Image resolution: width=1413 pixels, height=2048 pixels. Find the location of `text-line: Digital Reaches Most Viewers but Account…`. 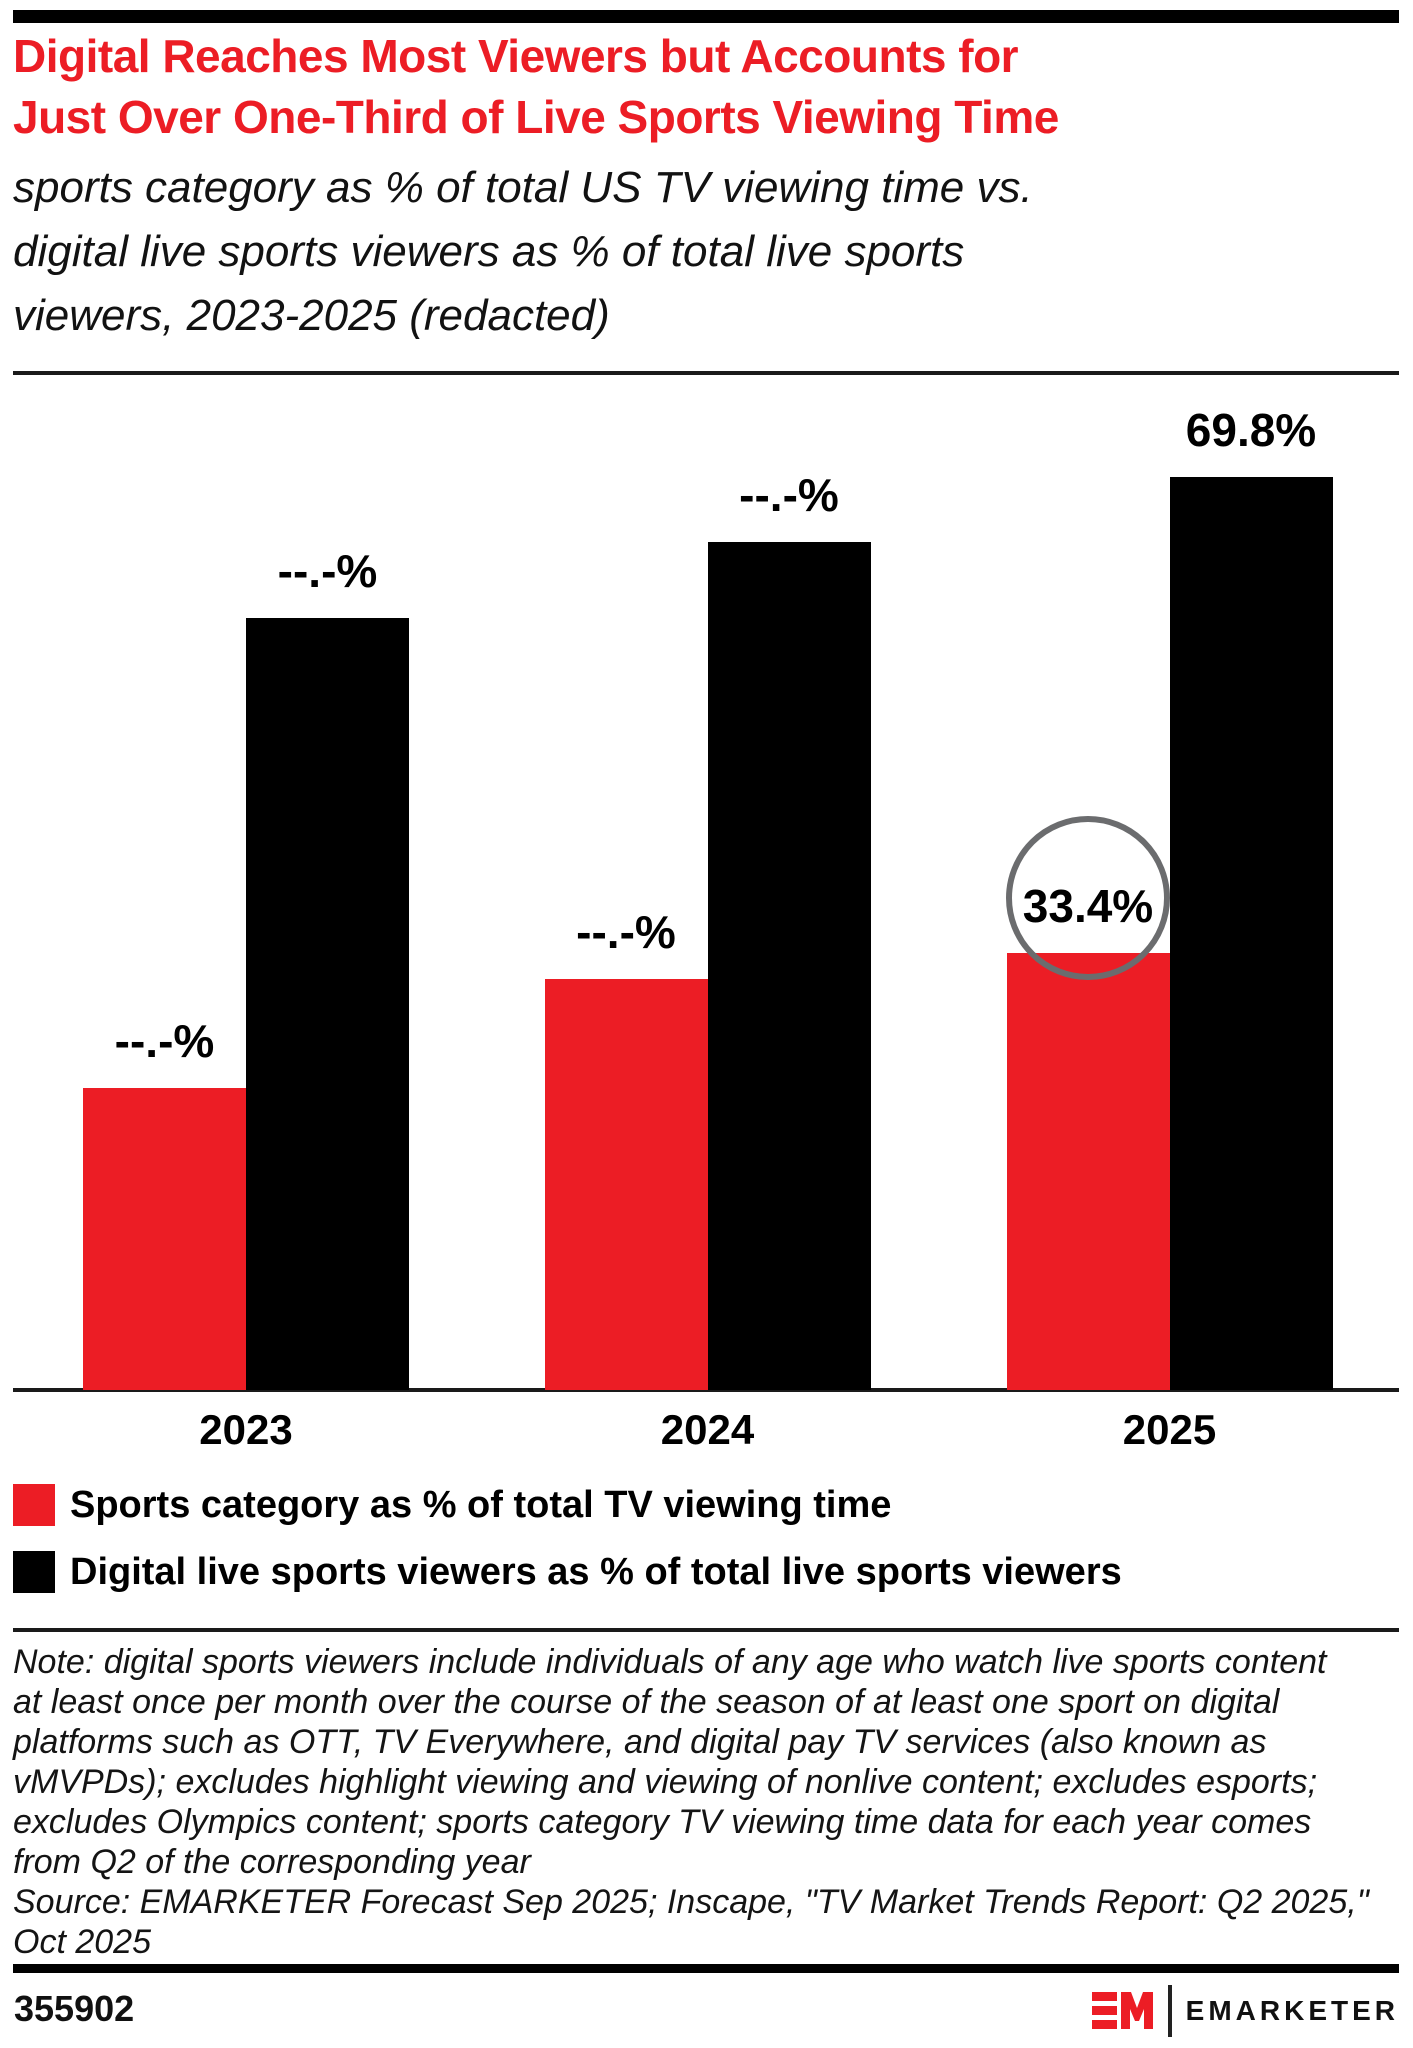

text-line: Digital Reaches Most Viewers but Account… is located at coordinates (516, 56).